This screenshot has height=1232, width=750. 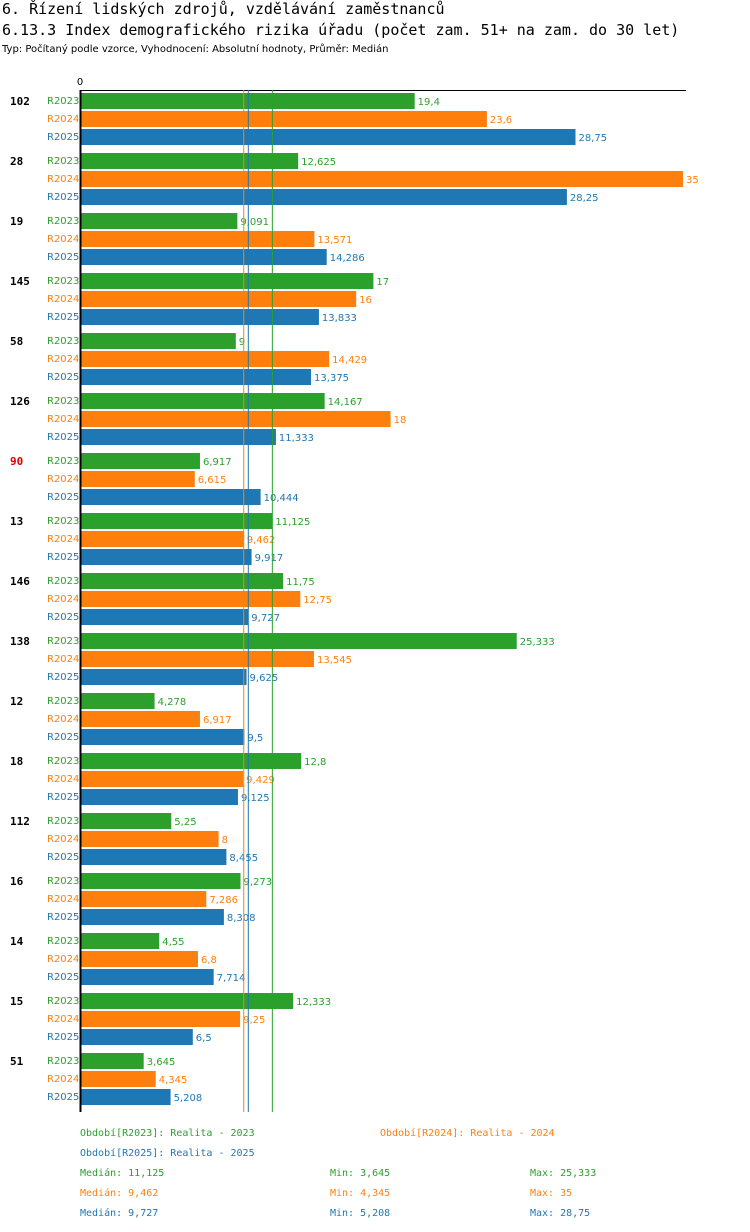 What do you see at coordinates (204, 1038) in the screenshot?
I see `value-label: 6,5` at bounding box center [204, 1038].